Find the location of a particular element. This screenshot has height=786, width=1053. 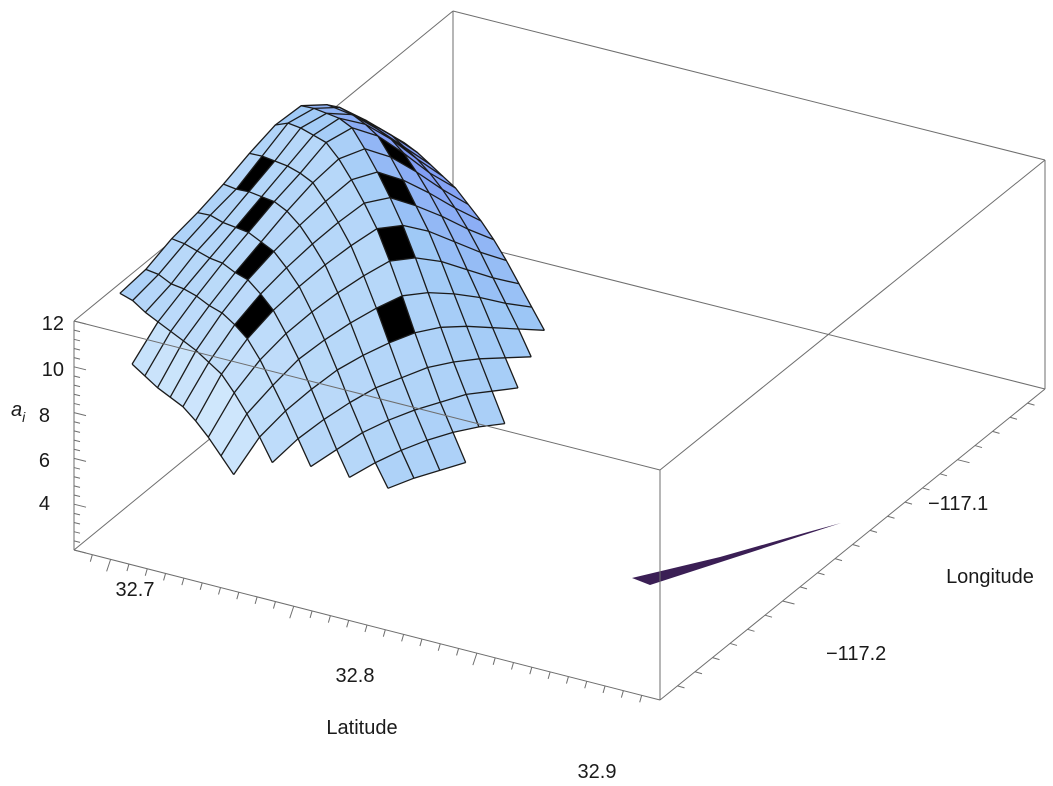

z-axis-title: ai is located at coordinates (18, 412).